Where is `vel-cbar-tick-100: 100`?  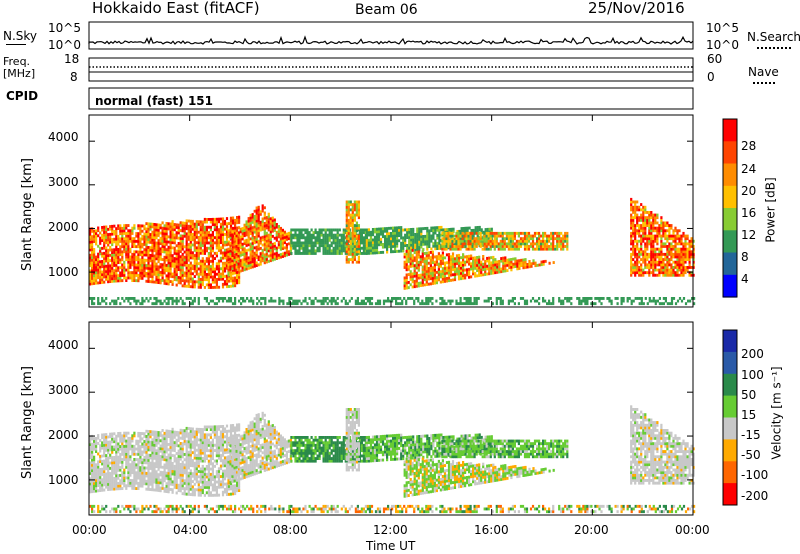
vel-cbar-tick-100: 100 is located at coordinates (752, 375).